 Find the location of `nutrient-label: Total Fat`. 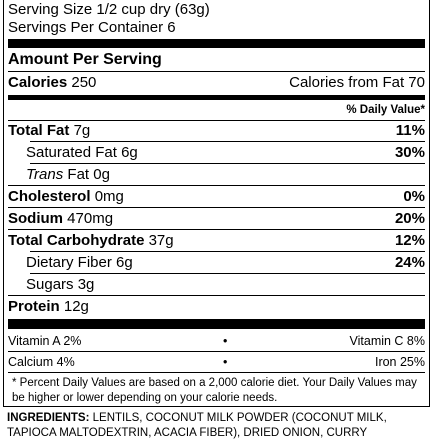

nutrient-label: Total Fat is located at coordinates (39, 130).